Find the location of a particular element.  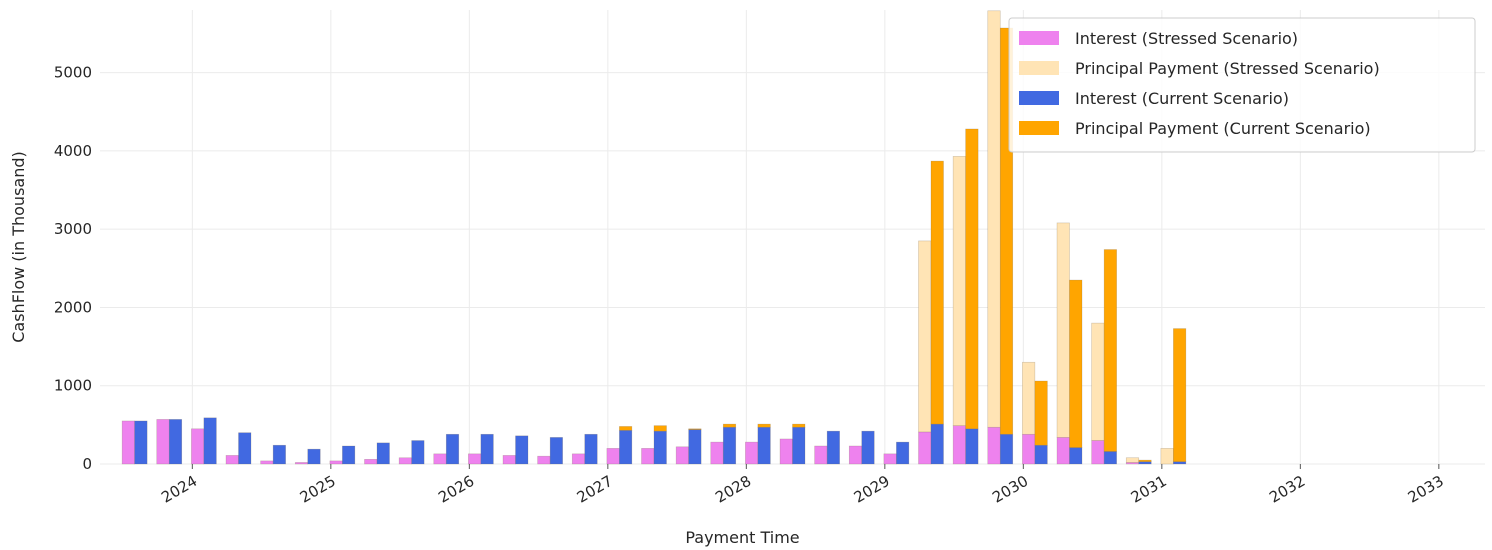

legend-entry: Principal Payment (Current Scenario) is located at coordinates (1223, 128).